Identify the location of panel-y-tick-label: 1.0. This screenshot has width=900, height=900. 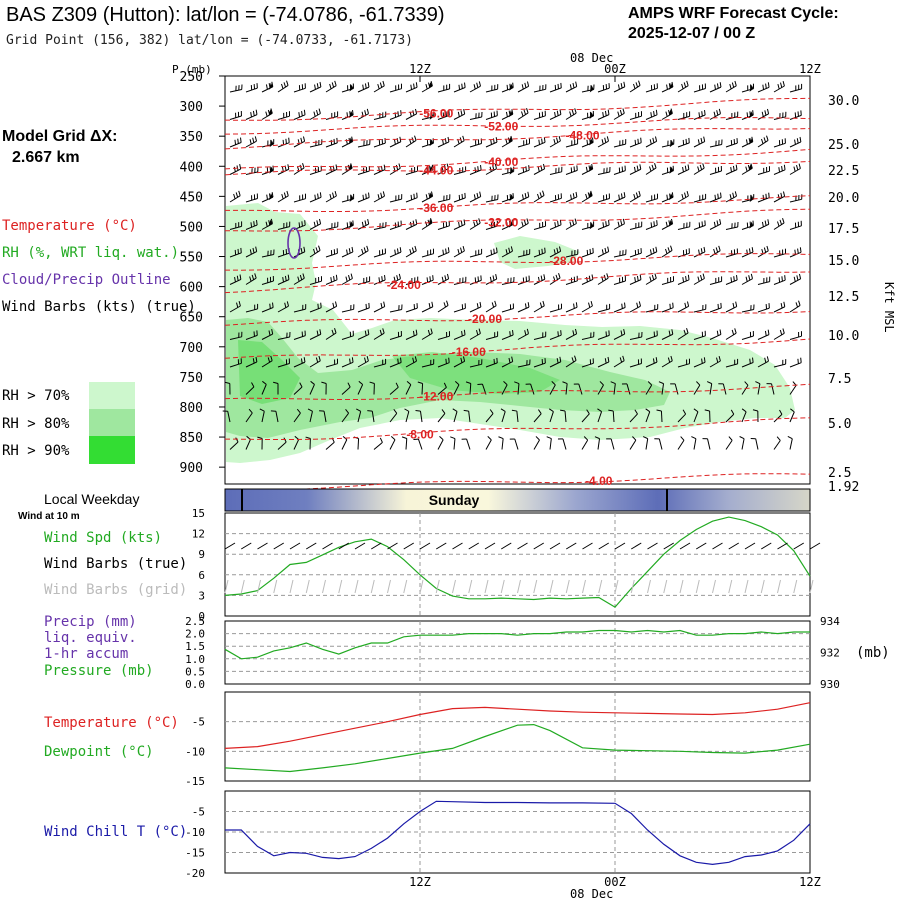
(195, 659).